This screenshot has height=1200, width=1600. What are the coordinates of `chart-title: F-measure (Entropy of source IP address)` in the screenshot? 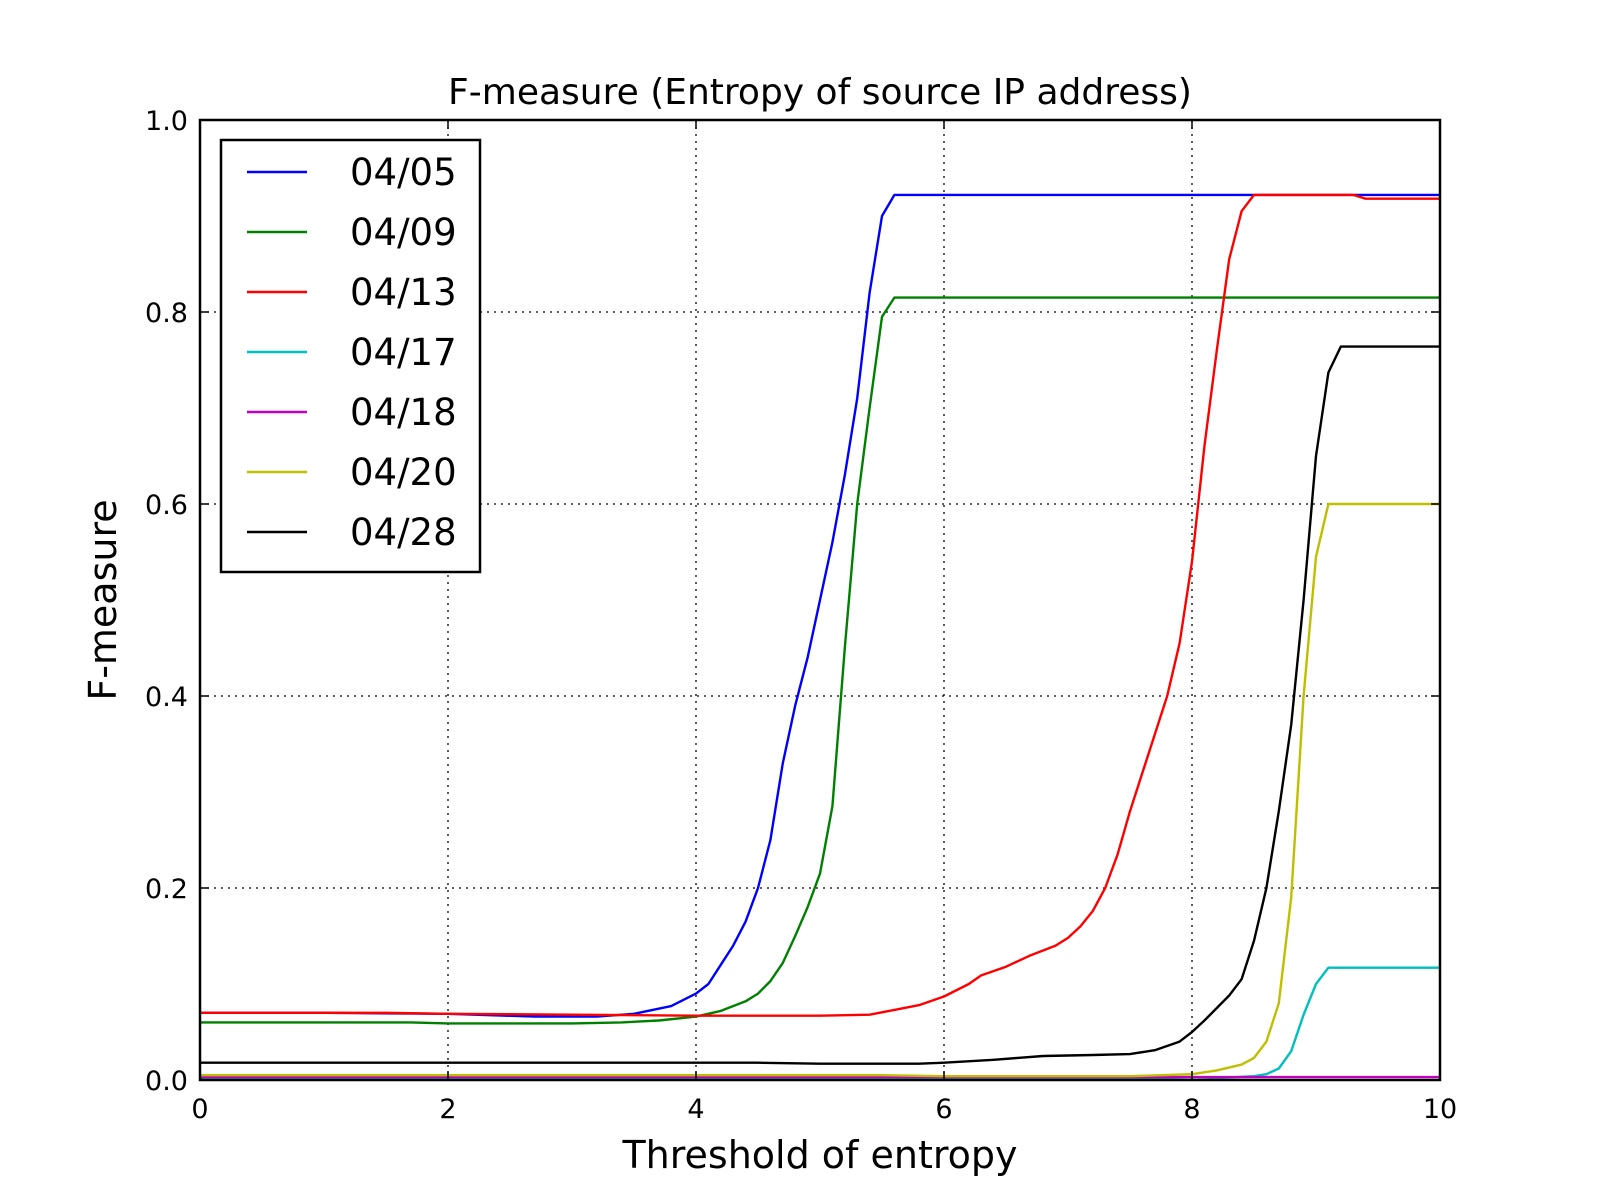 It's located at (820, 92).